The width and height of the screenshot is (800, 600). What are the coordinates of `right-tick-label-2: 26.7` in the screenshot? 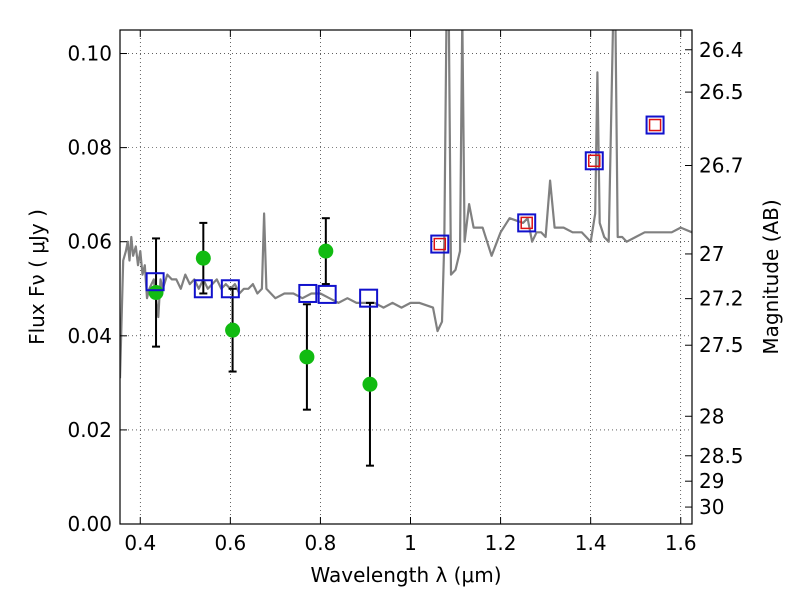 It's located at (721, 165).